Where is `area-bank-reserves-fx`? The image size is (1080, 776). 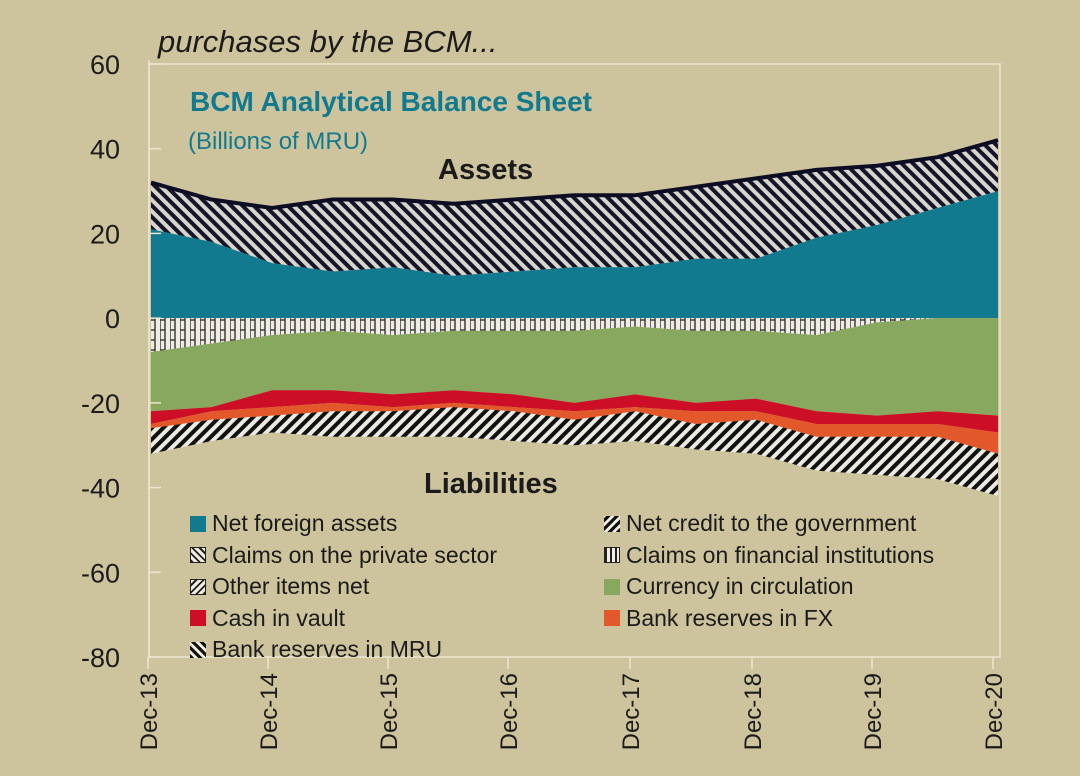
area-bank-reserves-fx is located at coordinates (574, 428).